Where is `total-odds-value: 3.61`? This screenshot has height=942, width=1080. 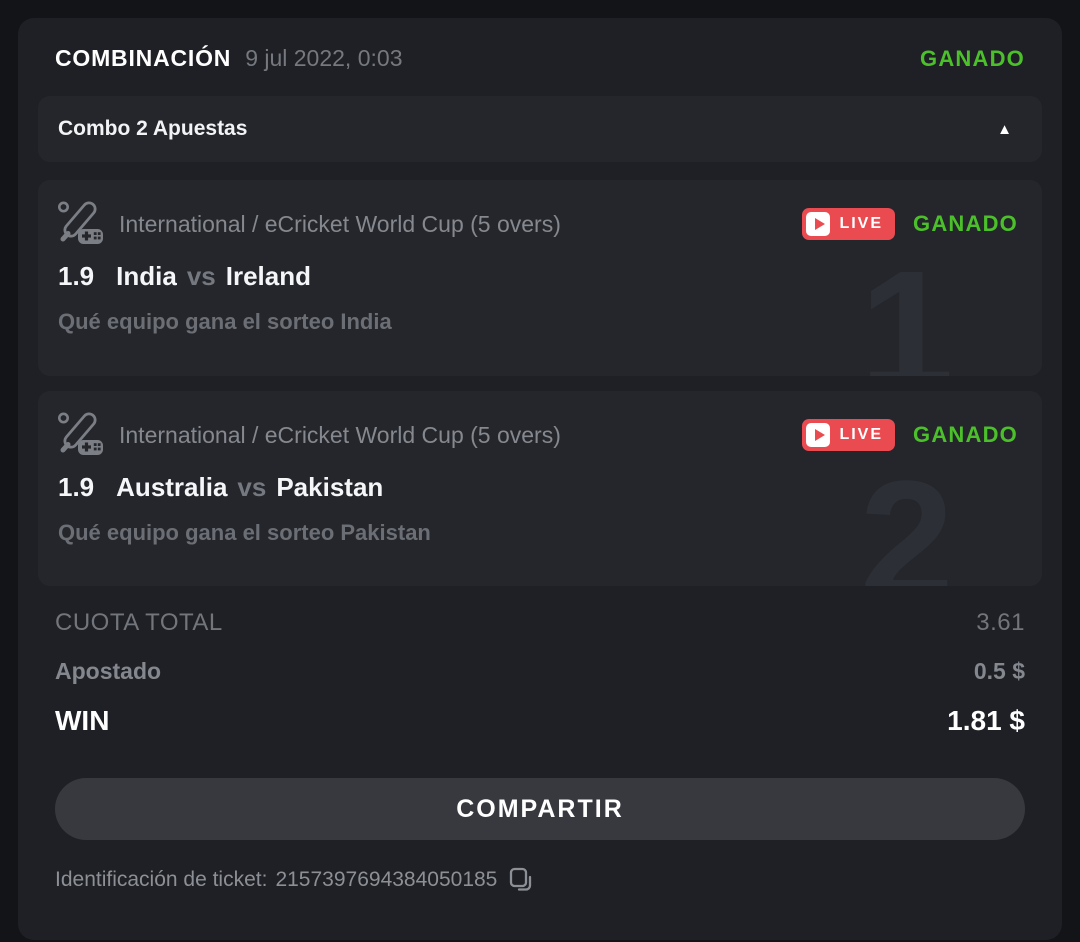
total-odds-value: 3.61 is located at coordinates (1000, 622).